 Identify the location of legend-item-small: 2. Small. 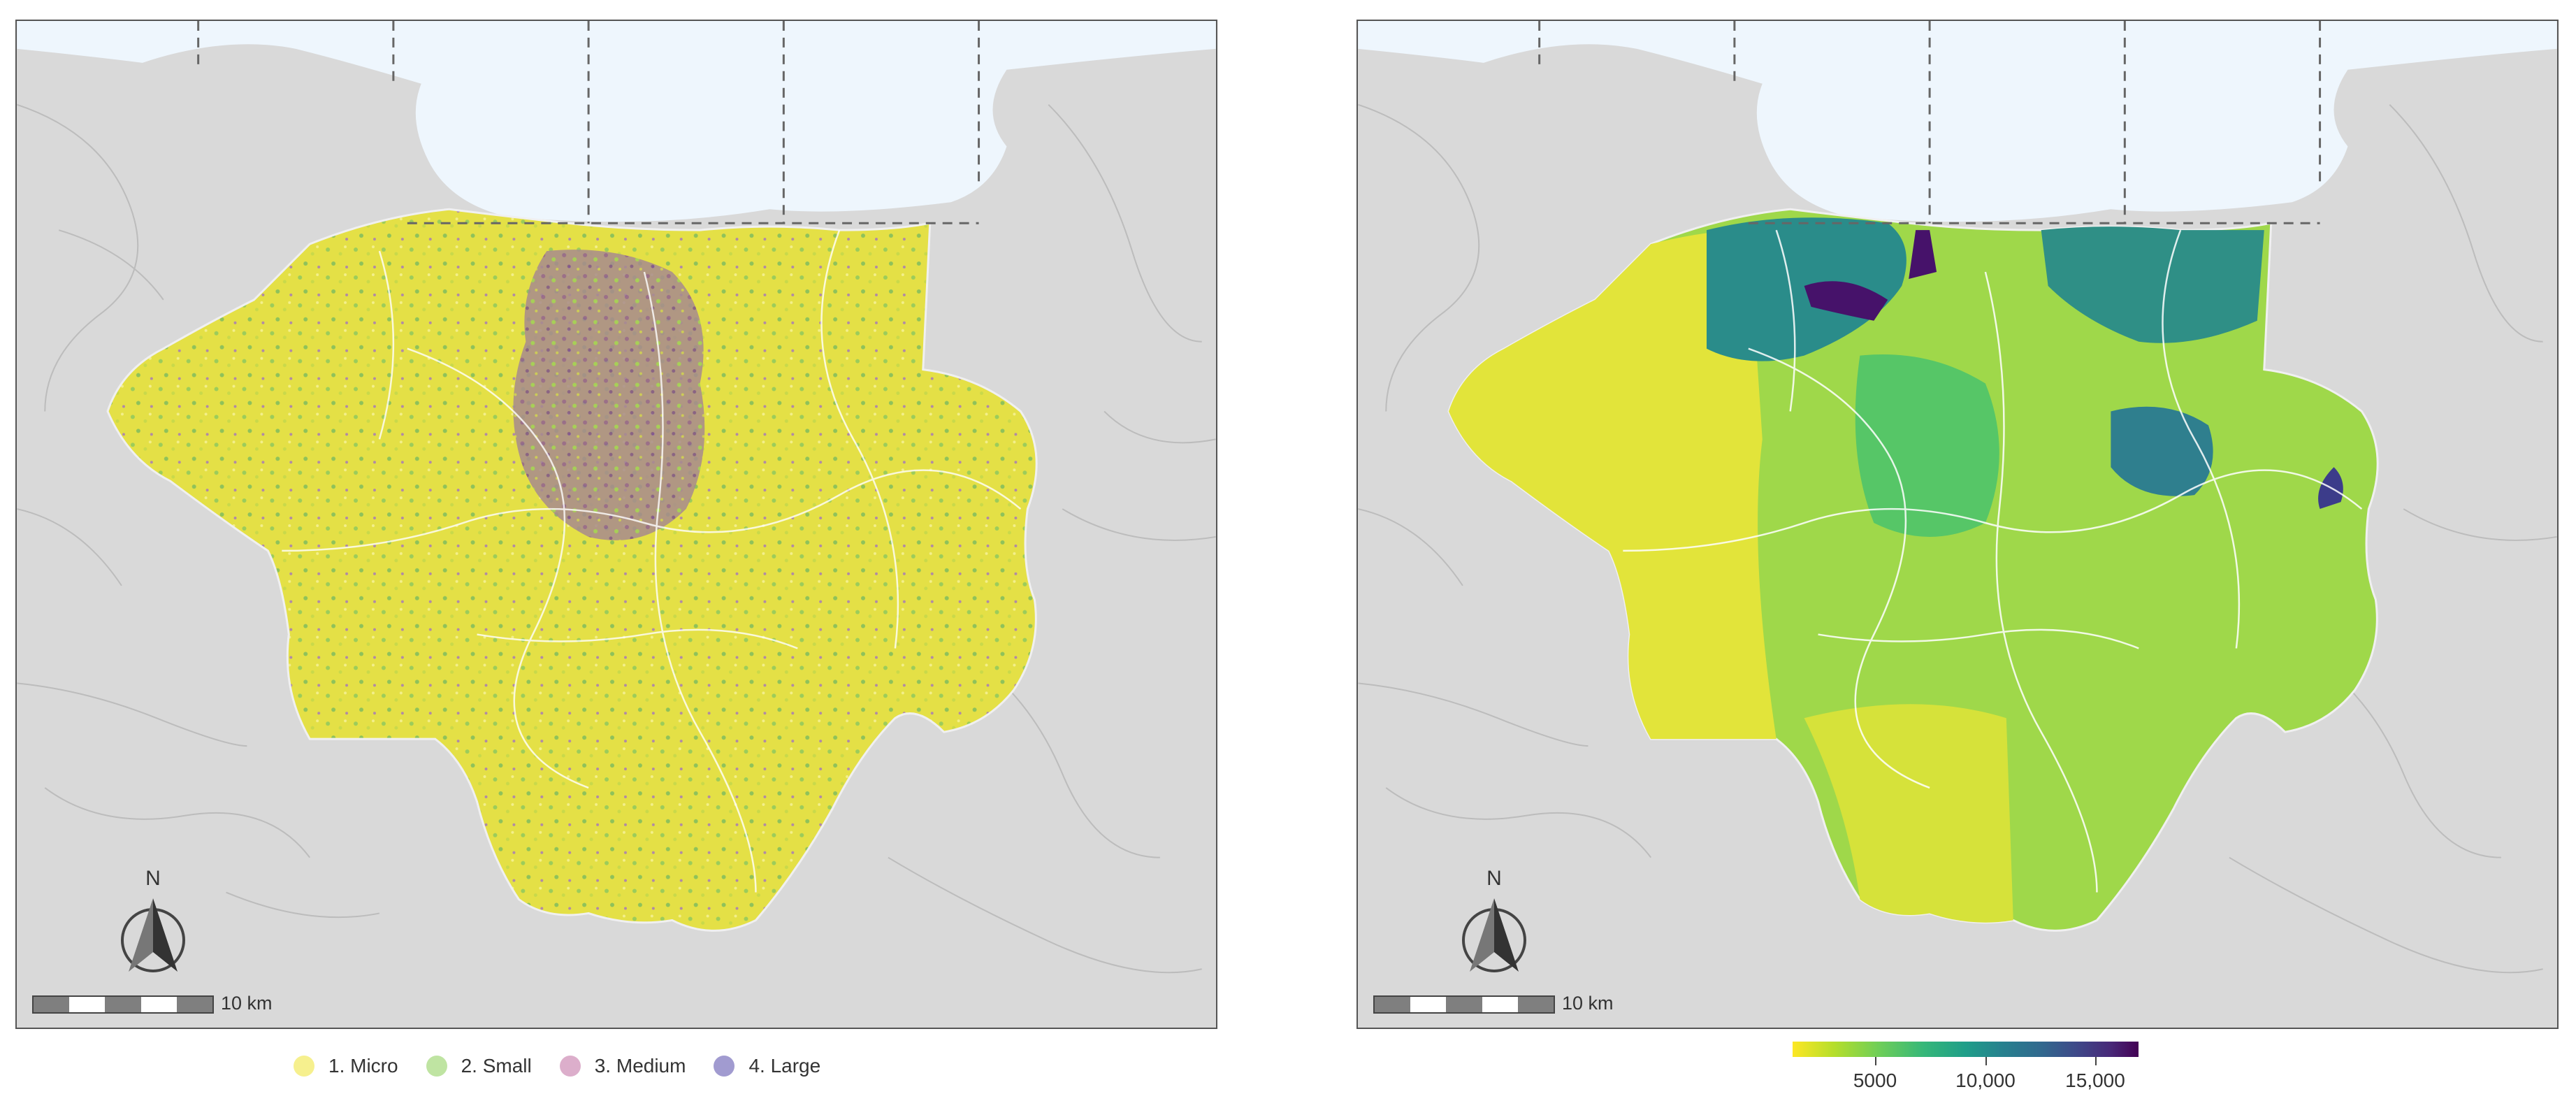
(479, 1066).